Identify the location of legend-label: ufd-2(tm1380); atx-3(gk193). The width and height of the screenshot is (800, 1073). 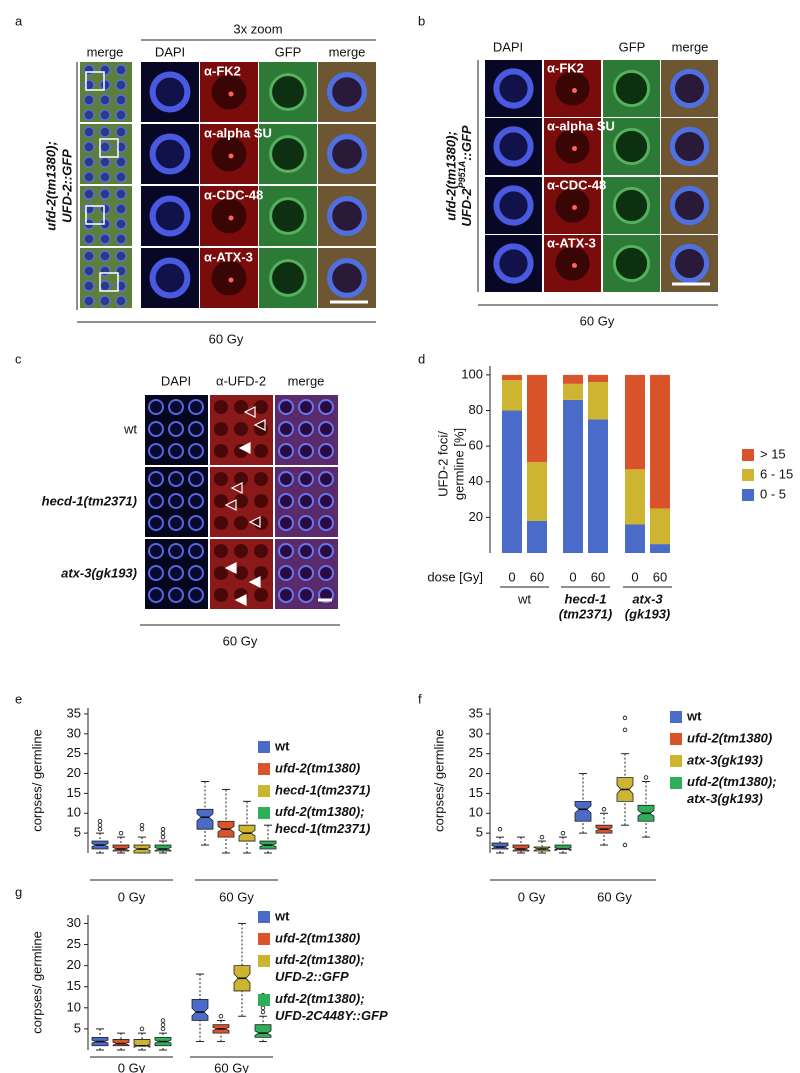
(733, 790).